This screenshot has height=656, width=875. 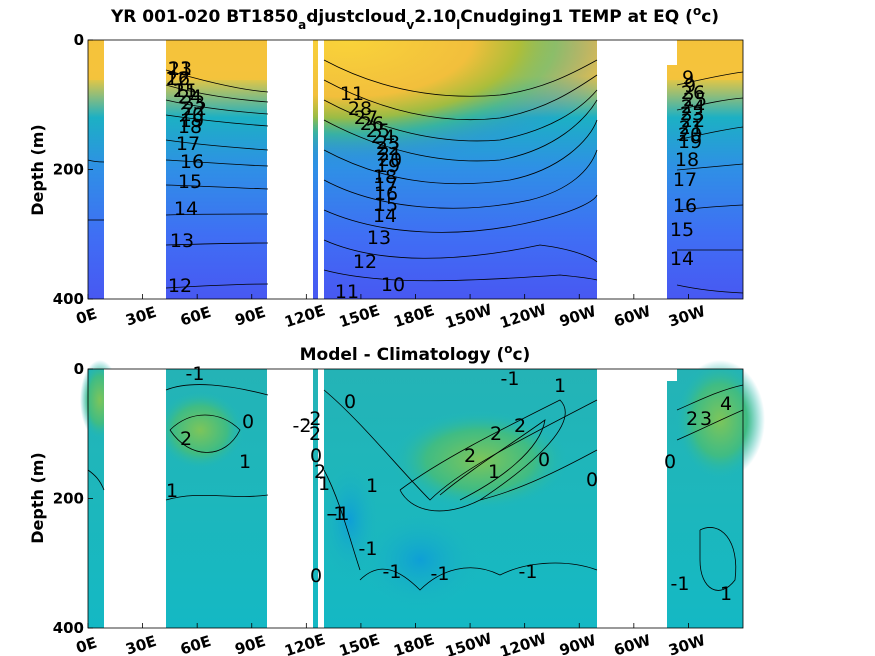 What do you see at coordinates (726, 404) in the screenshot?
I see `contour-label: 4` at bounding box center [726, 404].